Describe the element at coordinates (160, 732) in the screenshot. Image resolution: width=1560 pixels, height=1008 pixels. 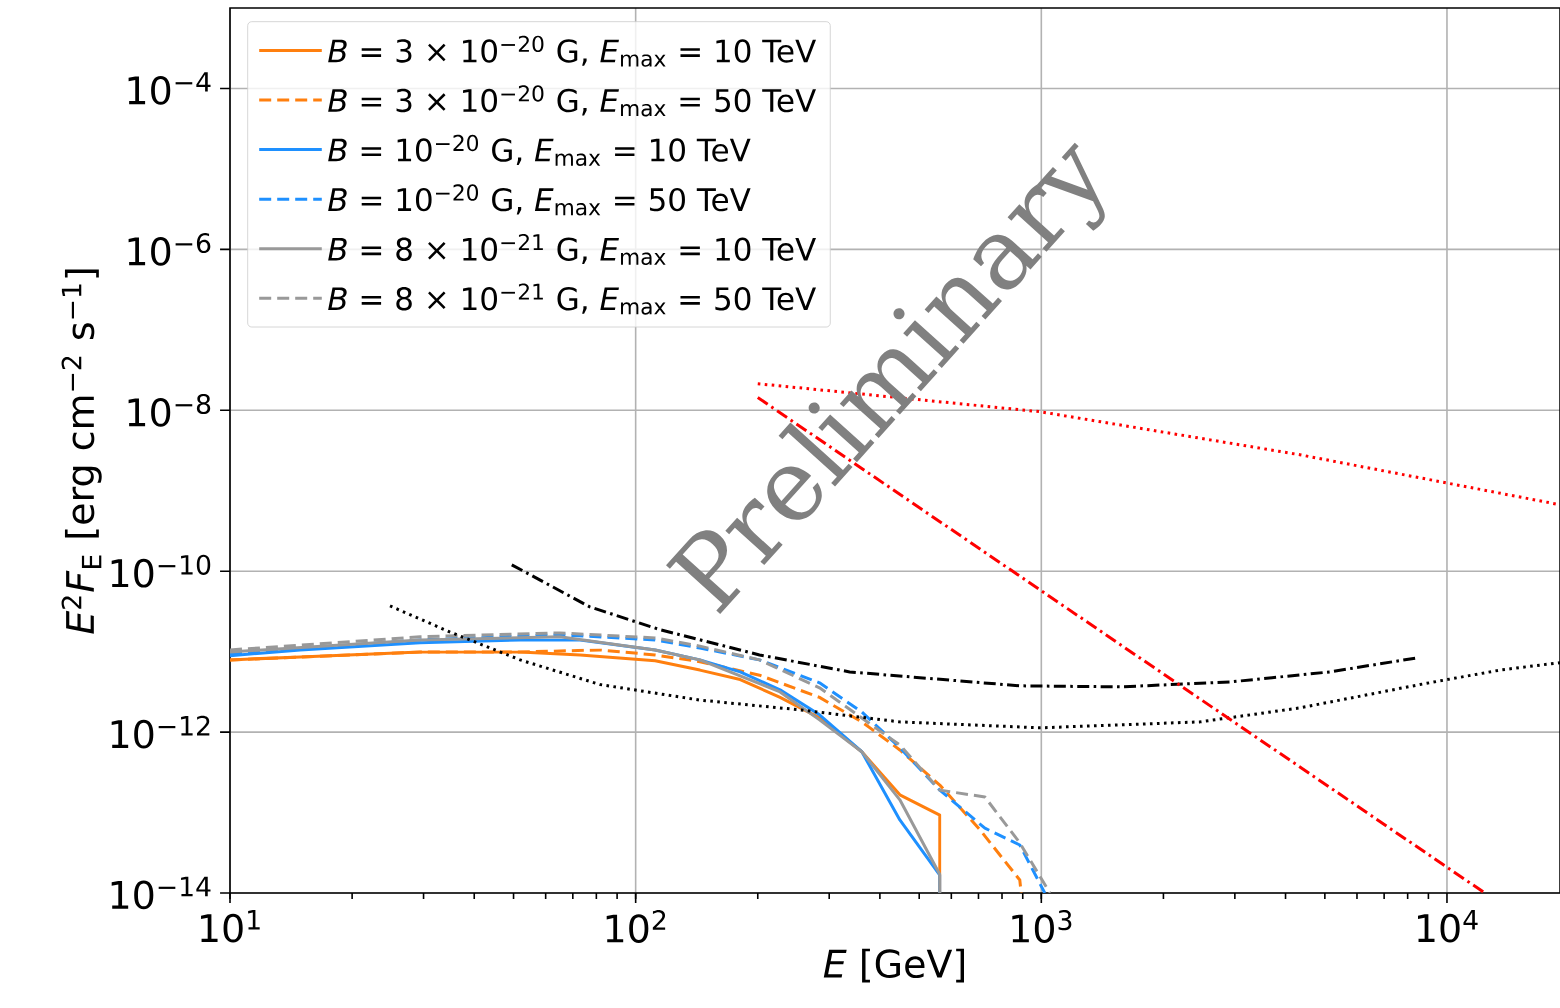
I see `y-tick-label: 10$^{−12}$` at that location.